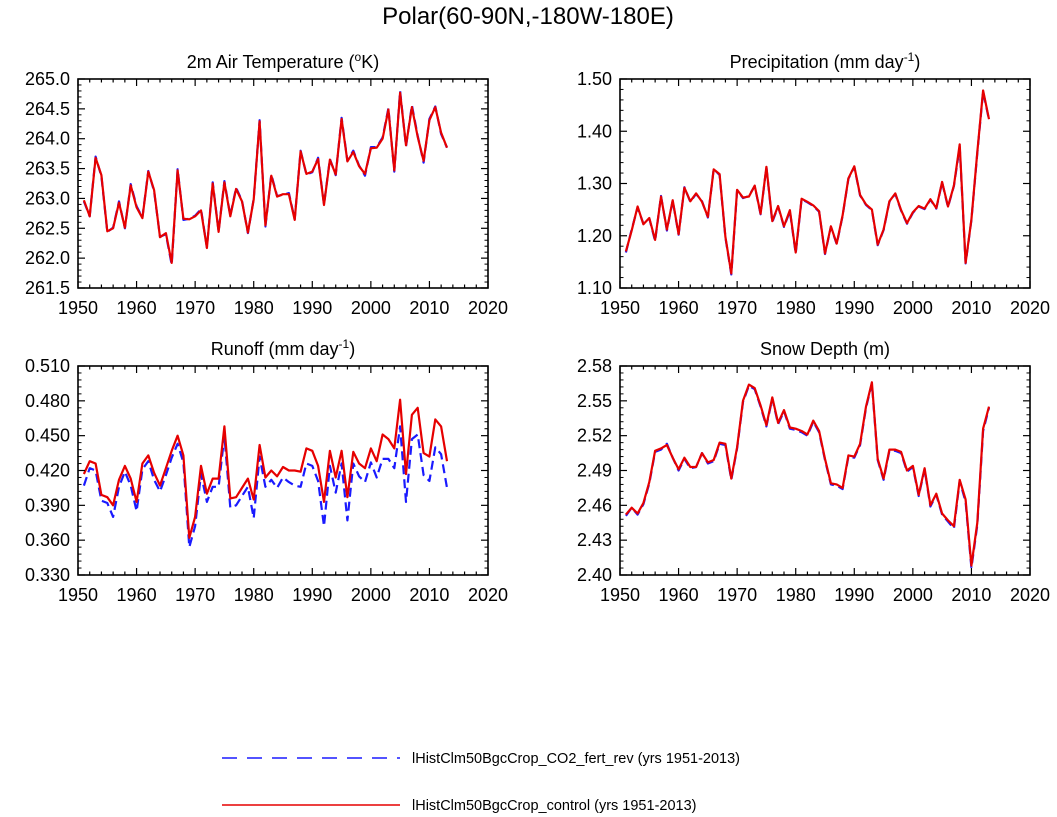 The image size is (1057, 817). Describe the element at coordinates (47, 139) in the screenshot. I see `y-tick-label: 264.0` at that location.